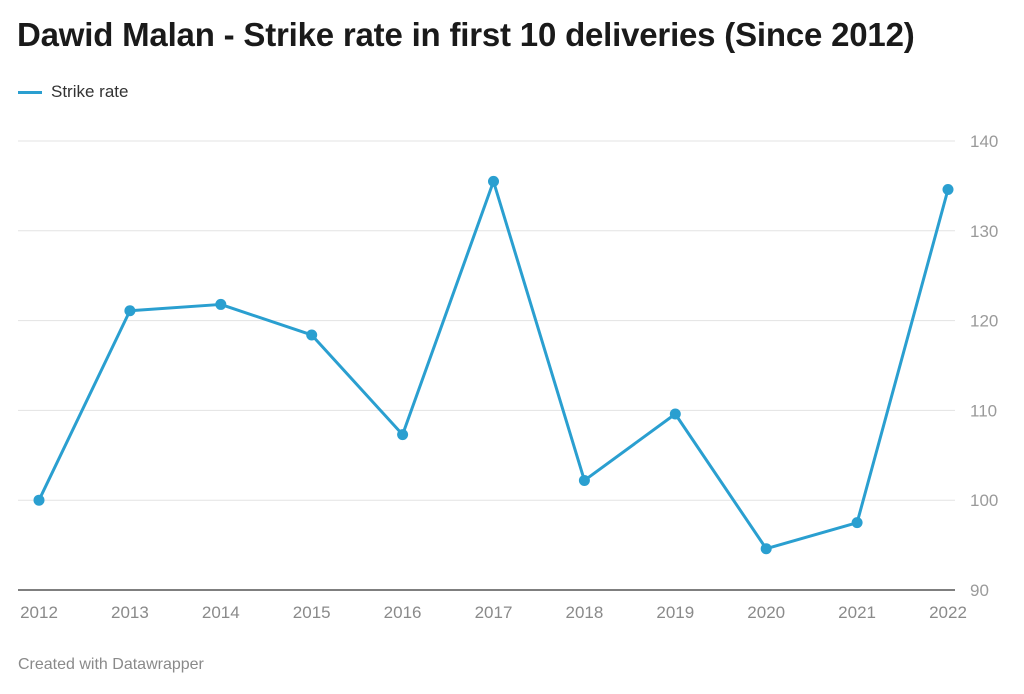 The image size is (1024, 694). Describe the element at coordinates (130, 612) in the screenshot. I see `x-tick-label: 2013` at that location.